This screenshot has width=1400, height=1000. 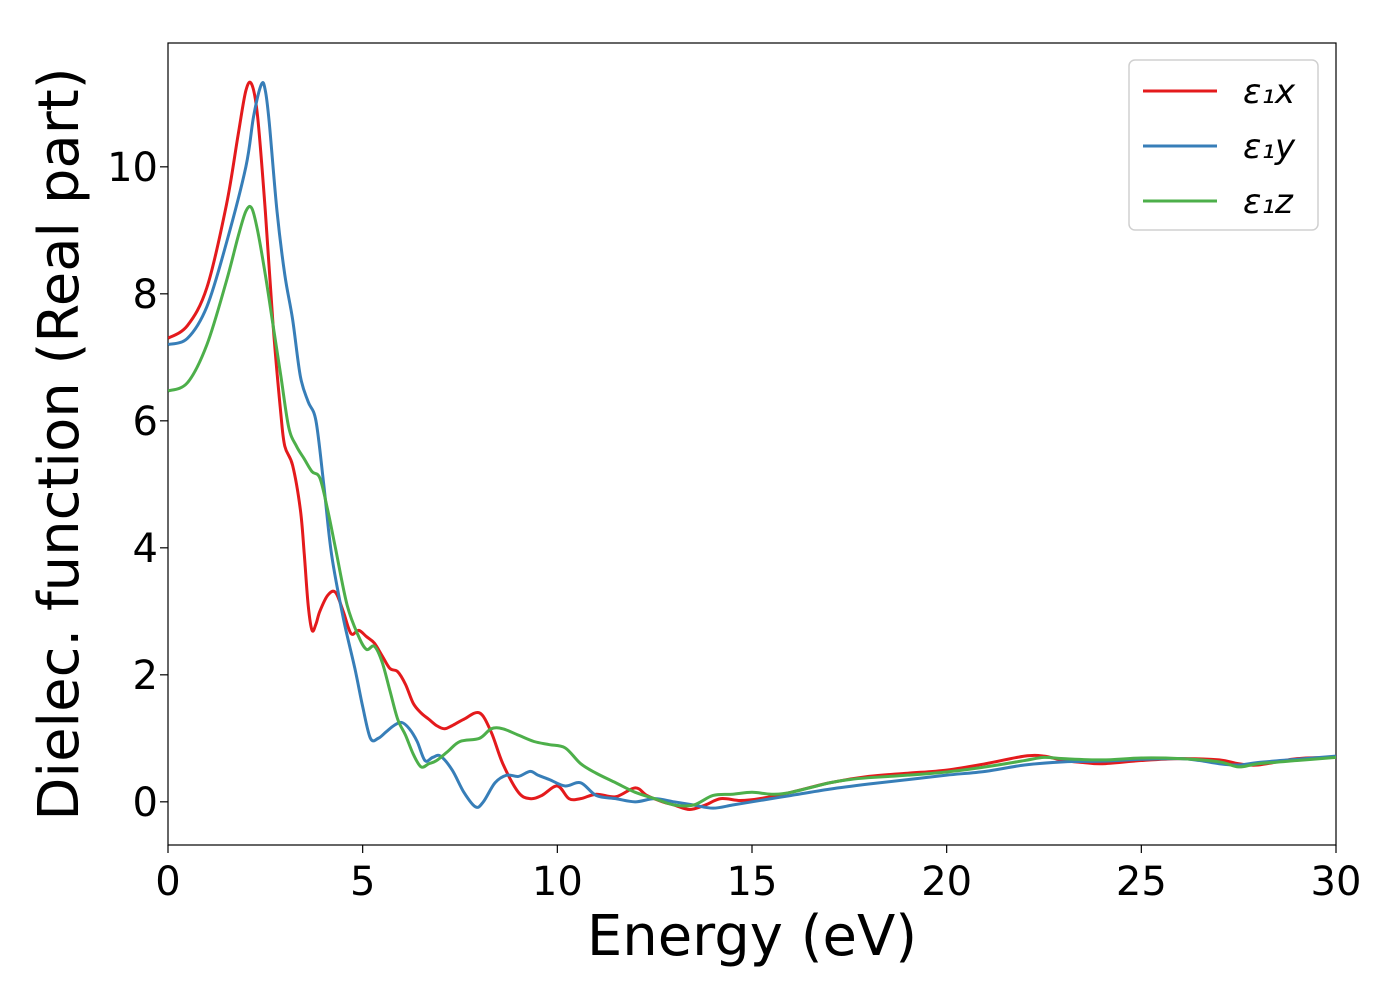 I want to click on x-tick-label: 5, so click(x=362, y=882).